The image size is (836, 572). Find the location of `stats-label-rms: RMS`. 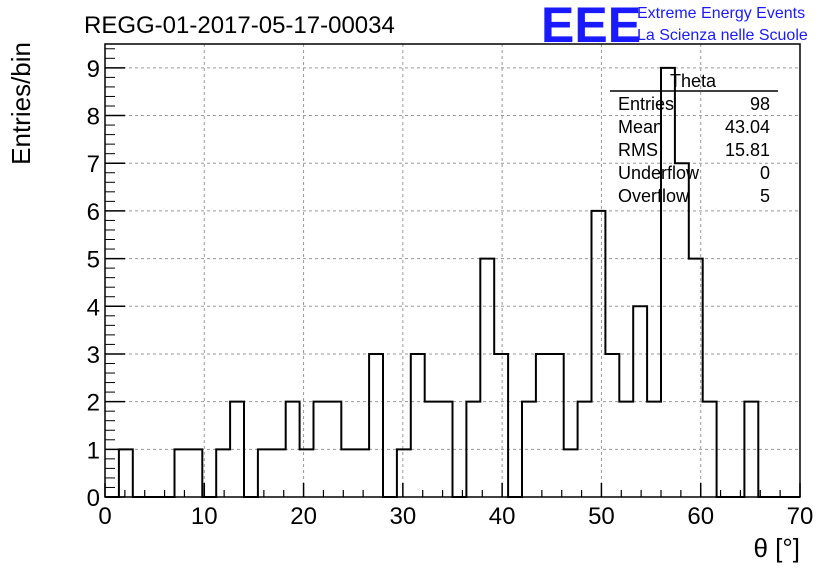

stats-label-rms: RMS is located at coordinates (638, 150).